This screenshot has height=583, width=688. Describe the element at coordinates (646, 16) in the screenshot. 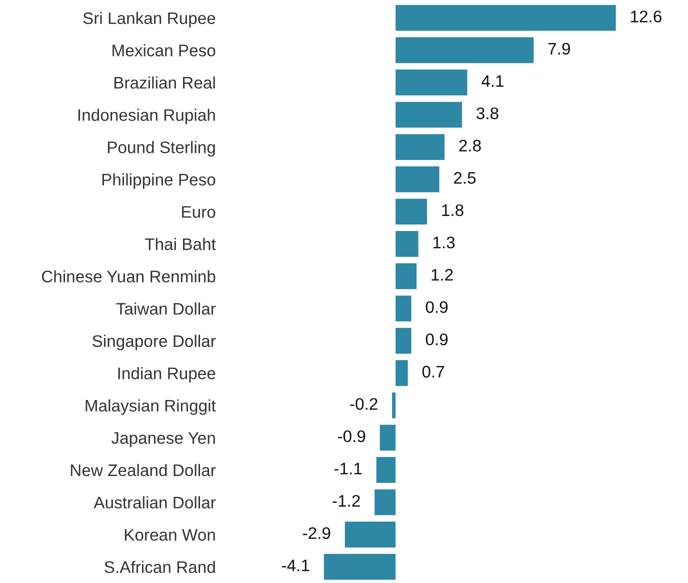

I see `data-label: 12.6` at that location.